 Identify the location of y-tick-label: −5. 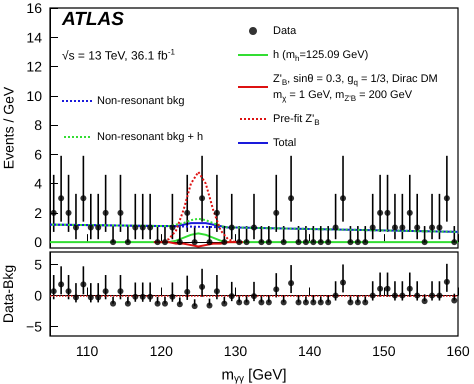
(34, 326).